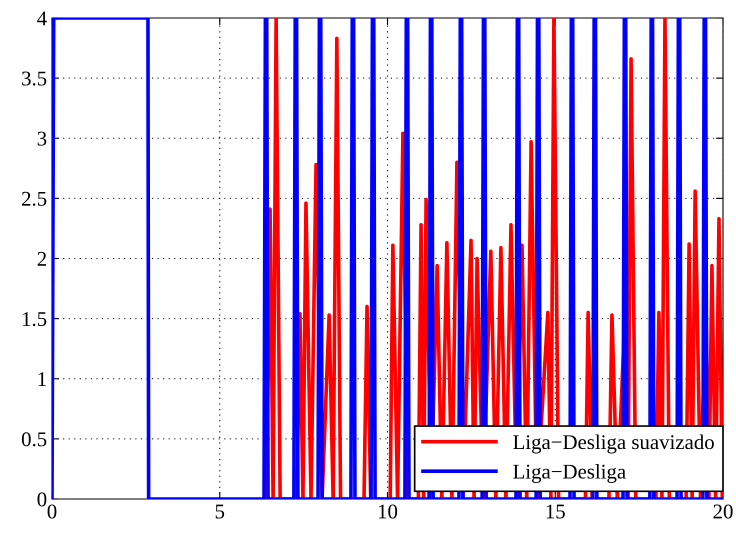  I want to click on y-tick-label: 1, so click(42, 379).